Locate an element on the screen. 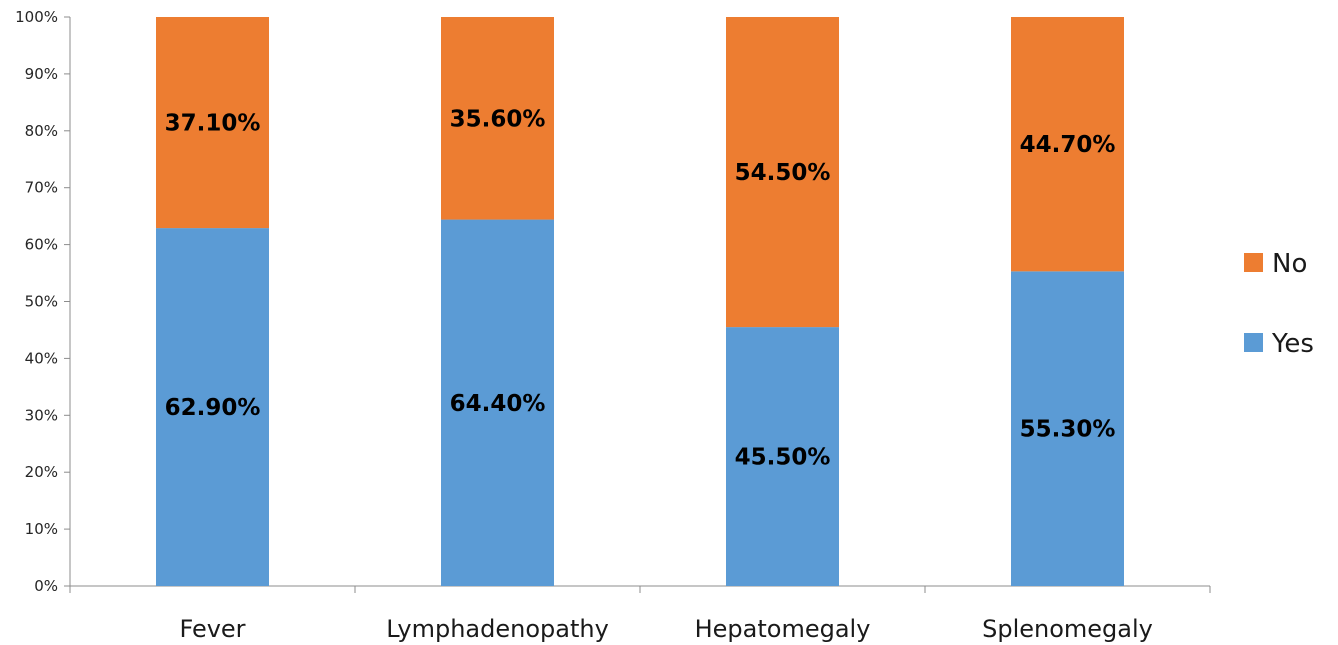 The image size is (1338, 645). legend-label-no: No is located at coordinates (1289, 264).